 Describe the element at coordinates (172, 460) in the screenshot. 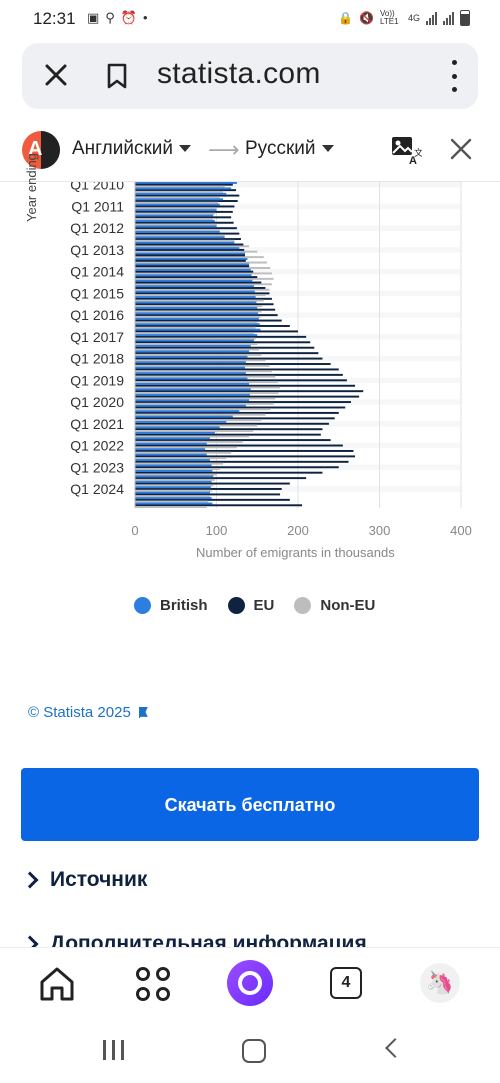

I see `bar-british-q4-2022` at that location.